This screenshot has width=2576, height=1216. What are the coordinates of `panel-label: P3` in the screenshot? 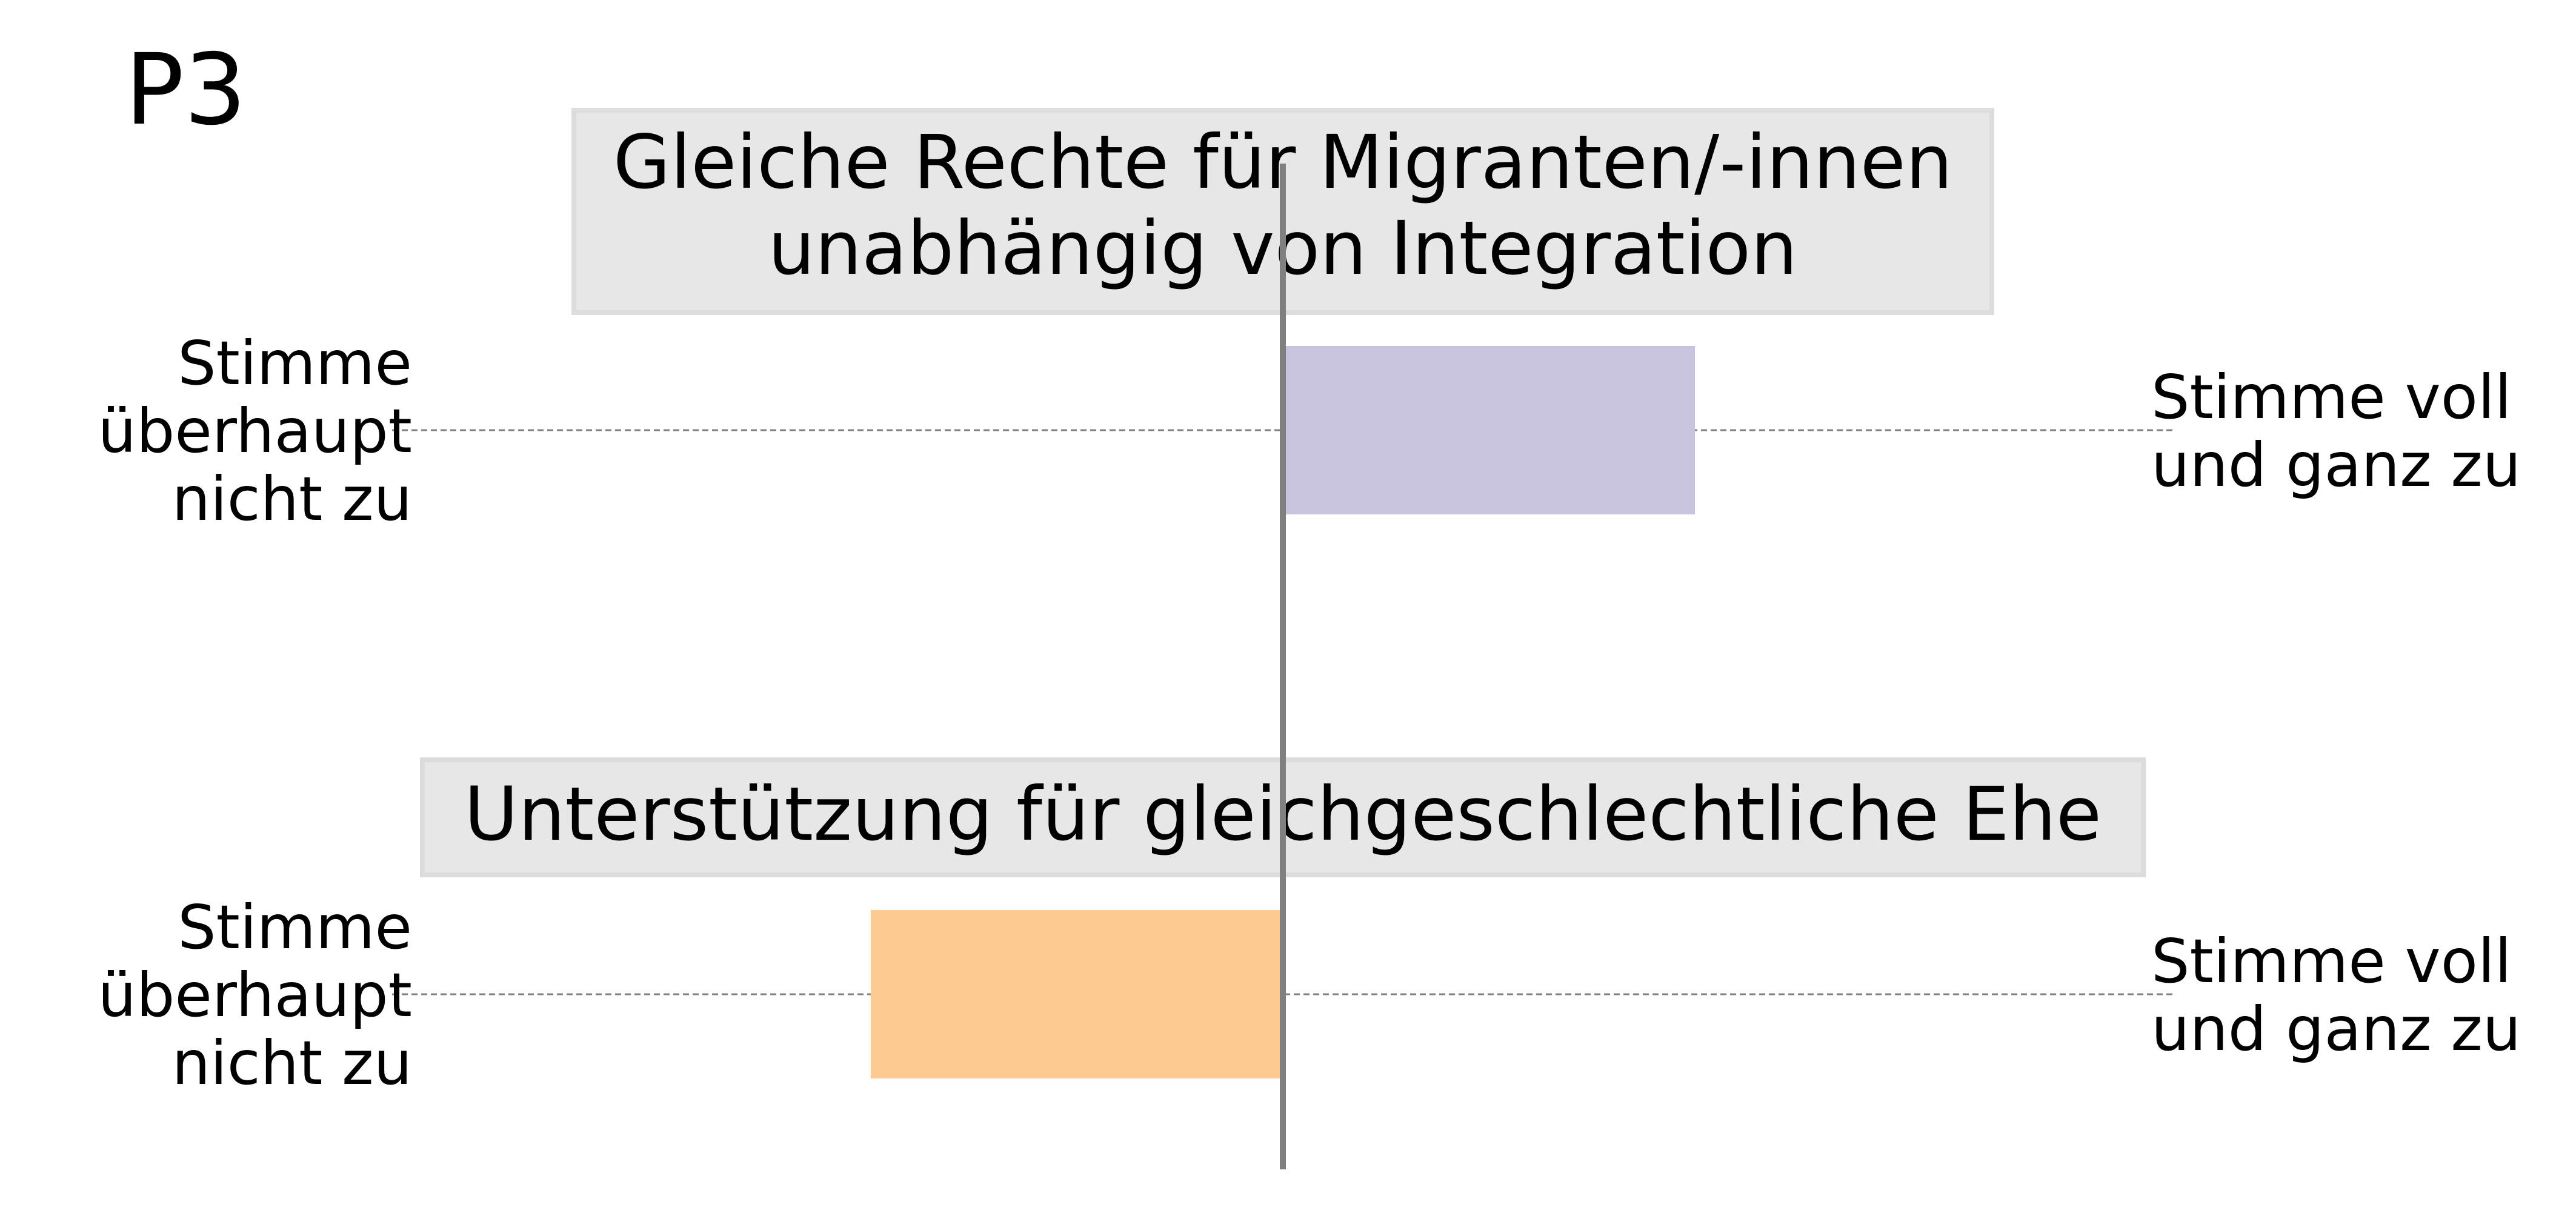 It's located at (186, 90).